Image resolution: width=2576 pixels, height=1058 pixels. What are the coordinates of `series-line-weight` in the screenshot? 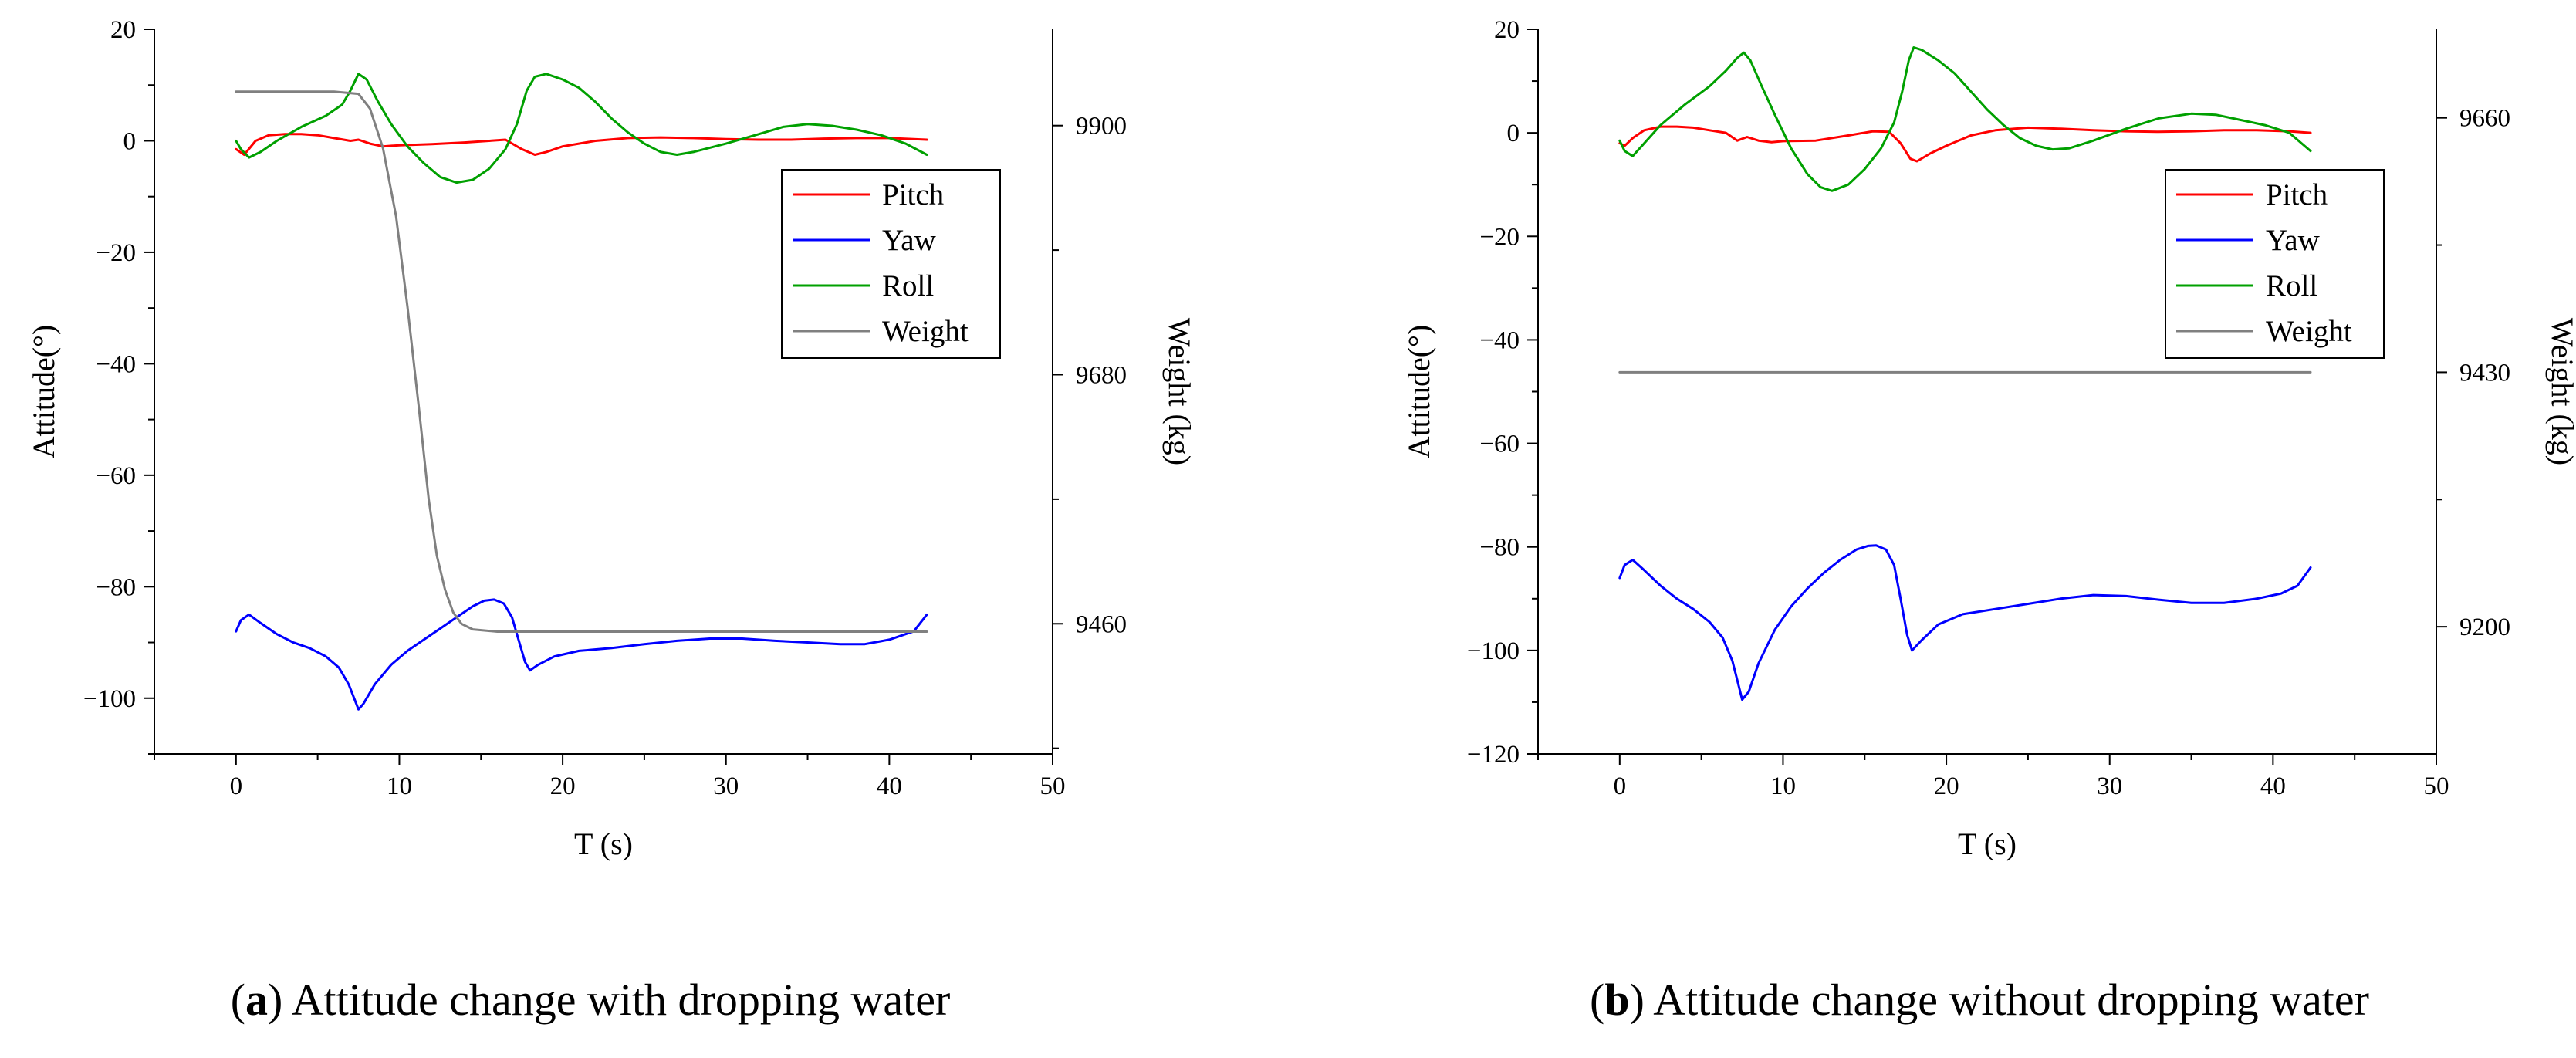 It's located at (581, 361).